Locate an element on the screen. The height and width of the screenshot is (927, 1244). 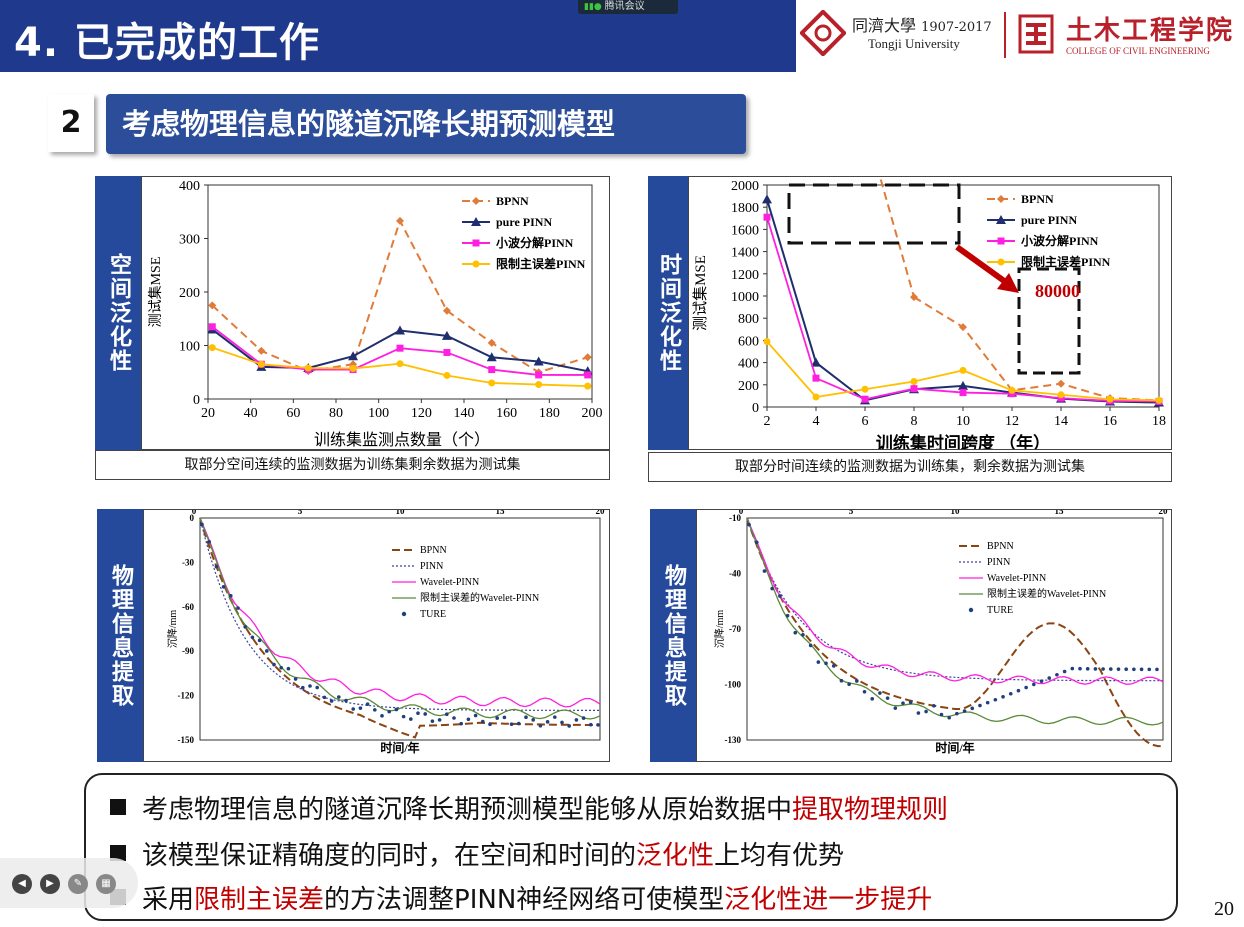
y-tick-label: 1000 is located at coordinates (745, 297).